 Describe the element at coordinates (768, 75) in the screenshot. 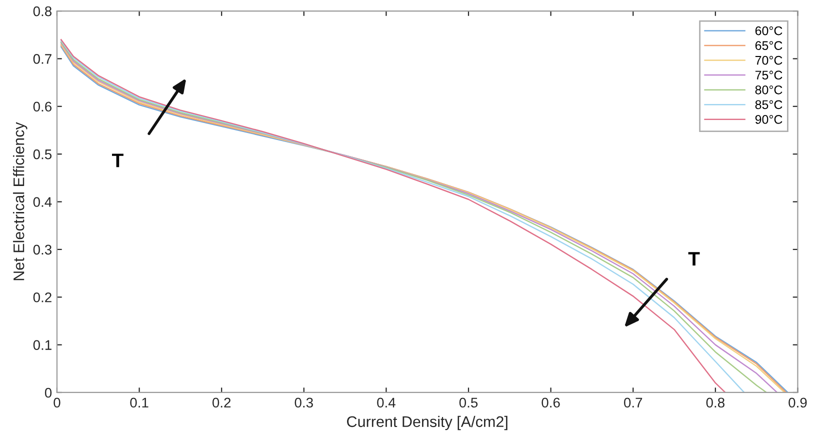

I see `legend-label: 75°C` at that location.